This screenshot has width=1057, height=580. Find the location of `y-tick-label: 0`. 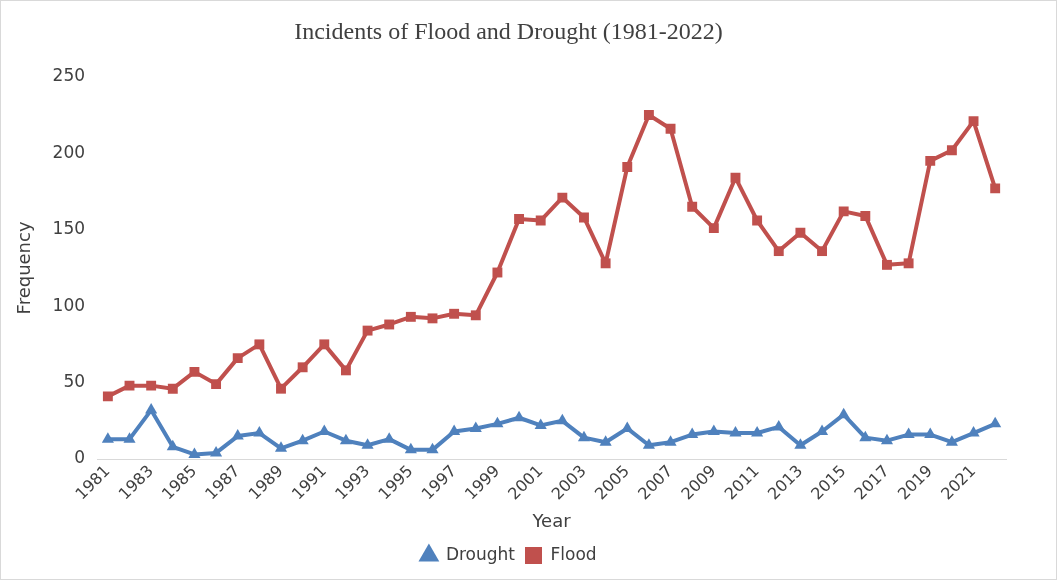

y-tick-label: 0 is located at coordinates (80, 457).